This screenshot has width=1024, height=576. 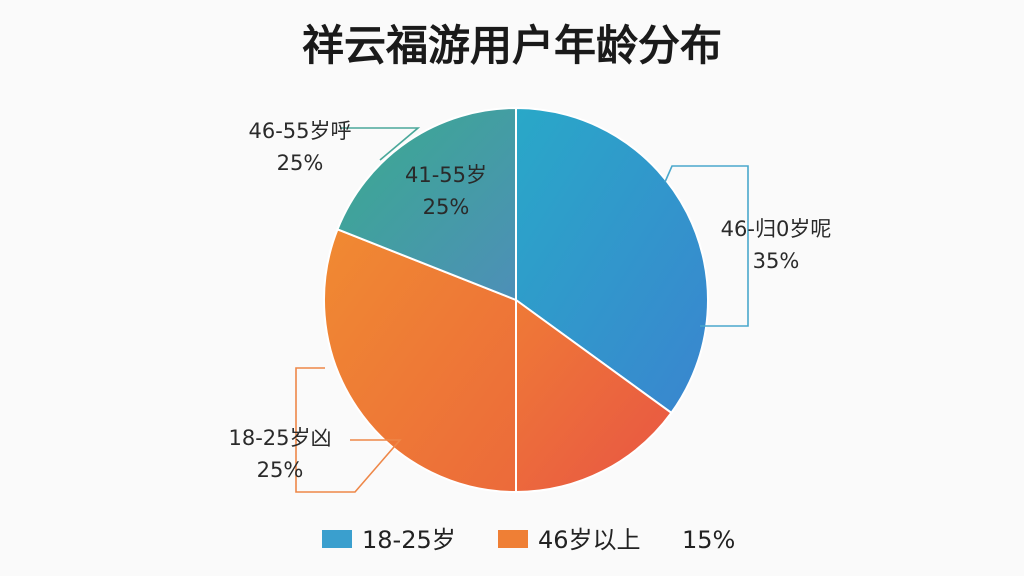 I want to click on slice-0-outer-value: 35%, so click(x=776, y=261).